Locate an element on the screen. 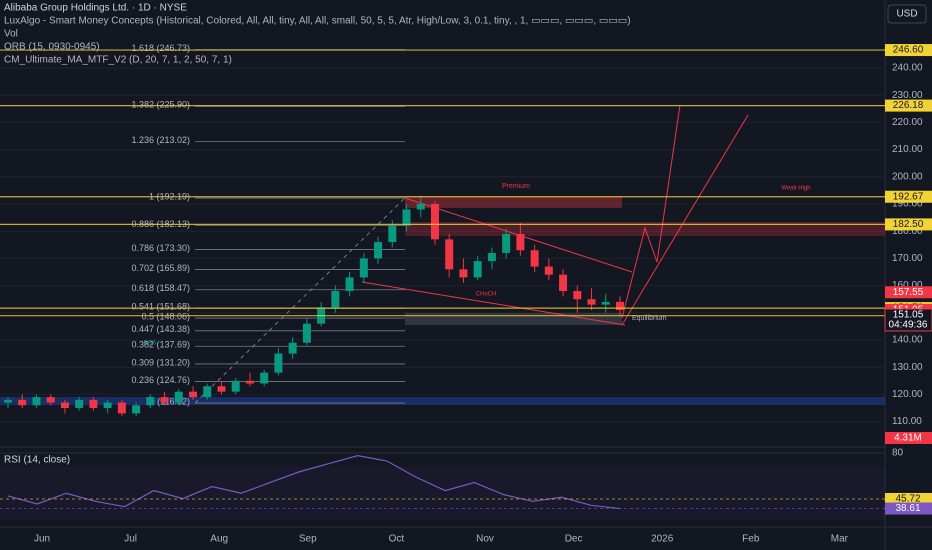 The width and height of the screenshot is (932, 550). projection-line is located at coordinates (685, 220).